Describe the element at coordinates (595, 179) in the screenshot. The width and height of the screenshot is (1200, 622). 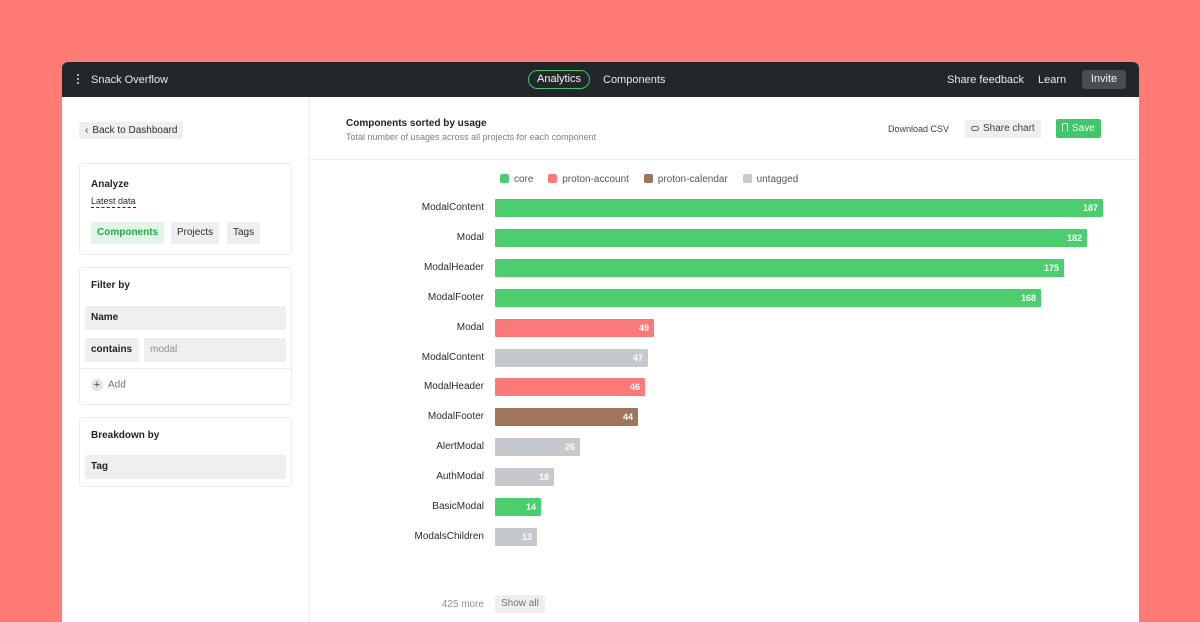
I see `legend-label-proton-account: proton-account` at that location.